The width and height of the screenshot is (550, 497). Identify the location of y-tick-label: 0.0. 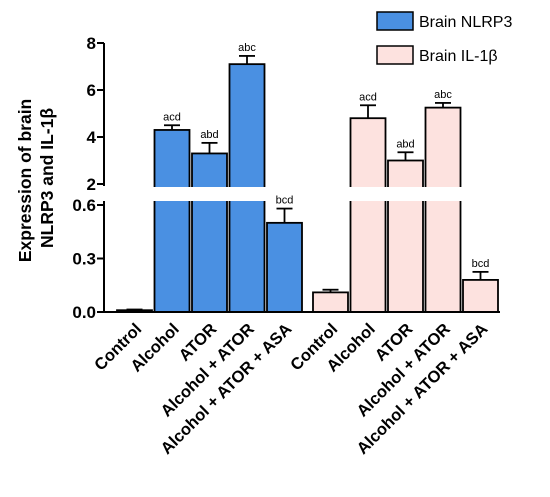
(84, 312).